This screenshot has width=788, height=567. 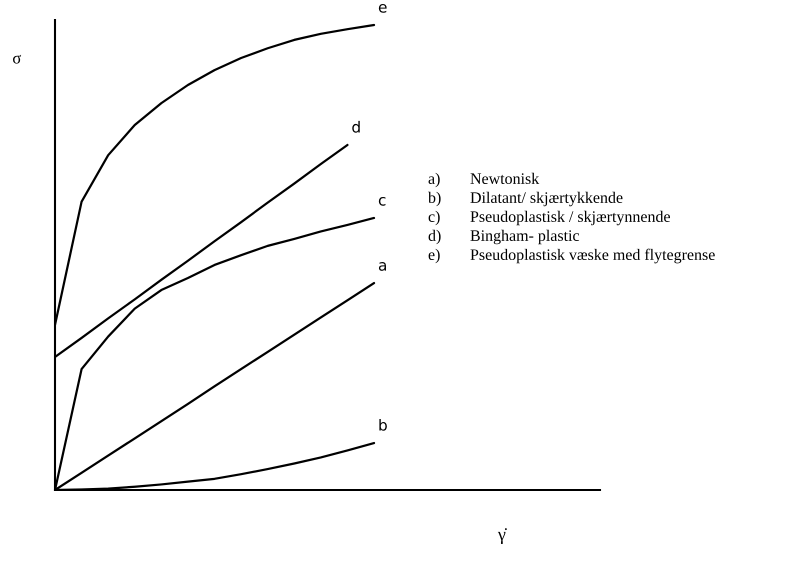 What do you see at coordinates (382, 201) in the screenshot?
I see `series-label: c` at bounding box center [382, 201].